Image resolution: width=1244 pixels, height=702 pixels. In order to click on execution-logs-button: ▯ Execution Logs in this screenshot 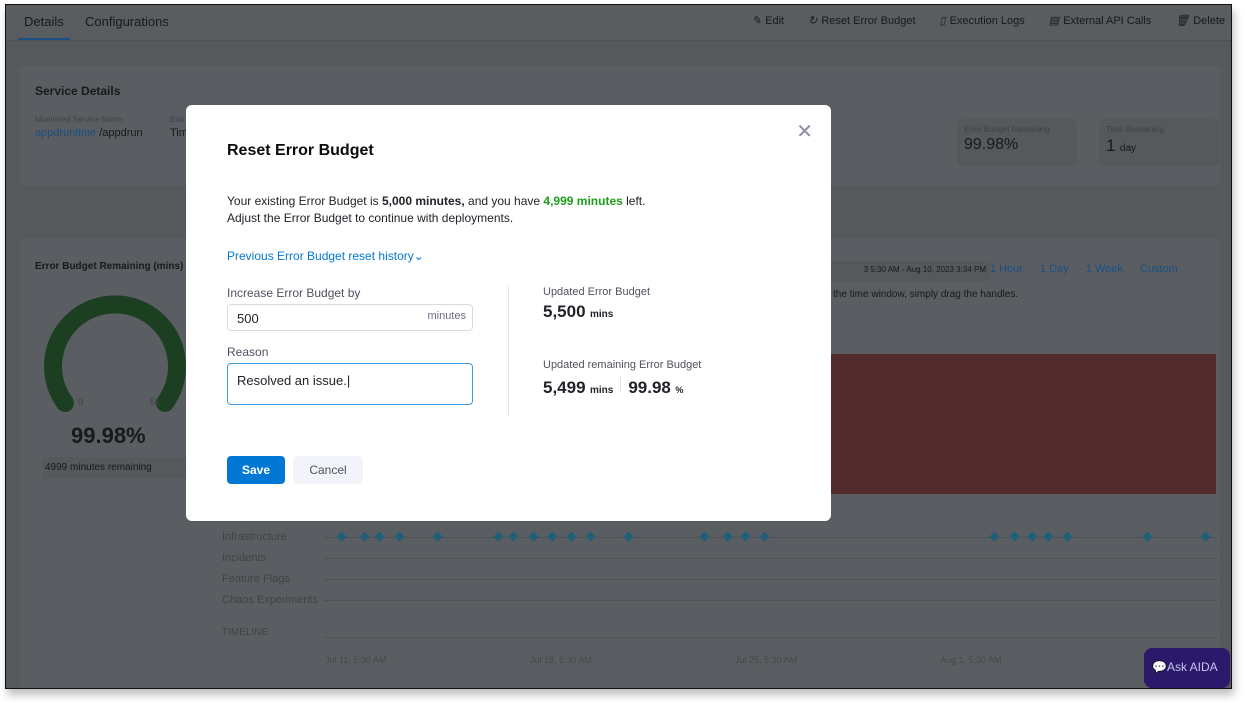, I will do `click(982, 21)`.